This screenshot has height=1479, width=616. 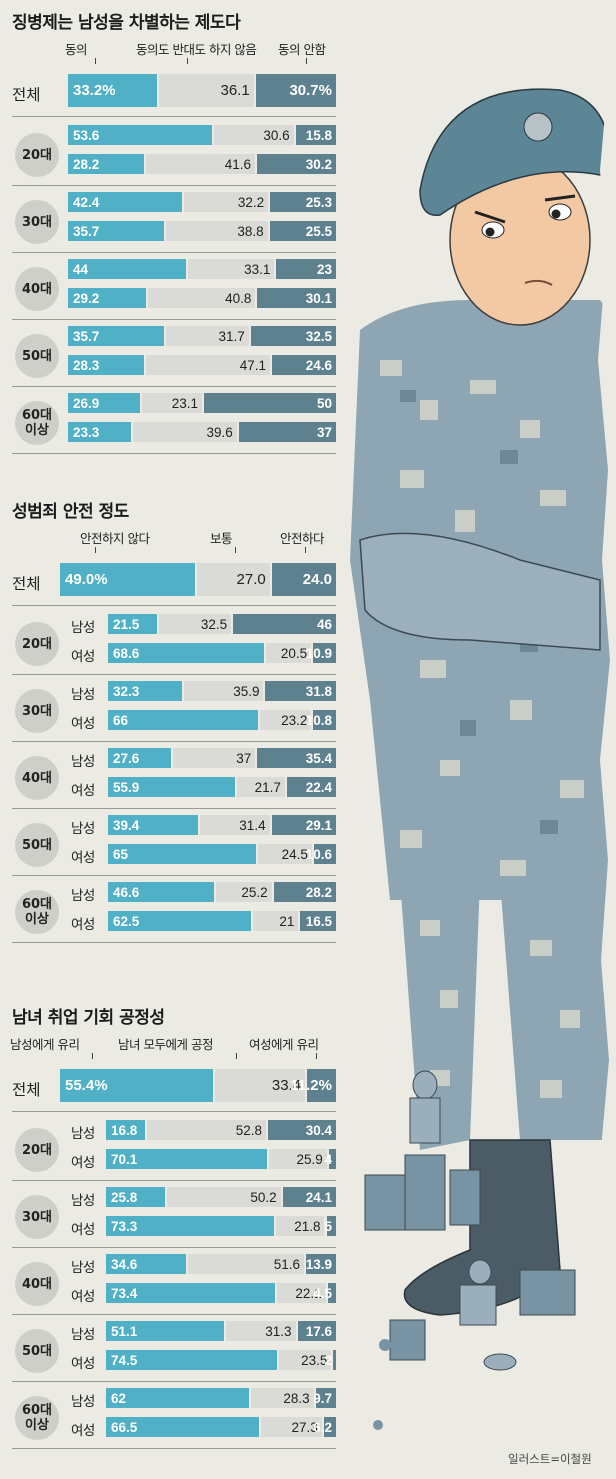 I want to click on value-label: 35.7, so click(x=86, y=231).